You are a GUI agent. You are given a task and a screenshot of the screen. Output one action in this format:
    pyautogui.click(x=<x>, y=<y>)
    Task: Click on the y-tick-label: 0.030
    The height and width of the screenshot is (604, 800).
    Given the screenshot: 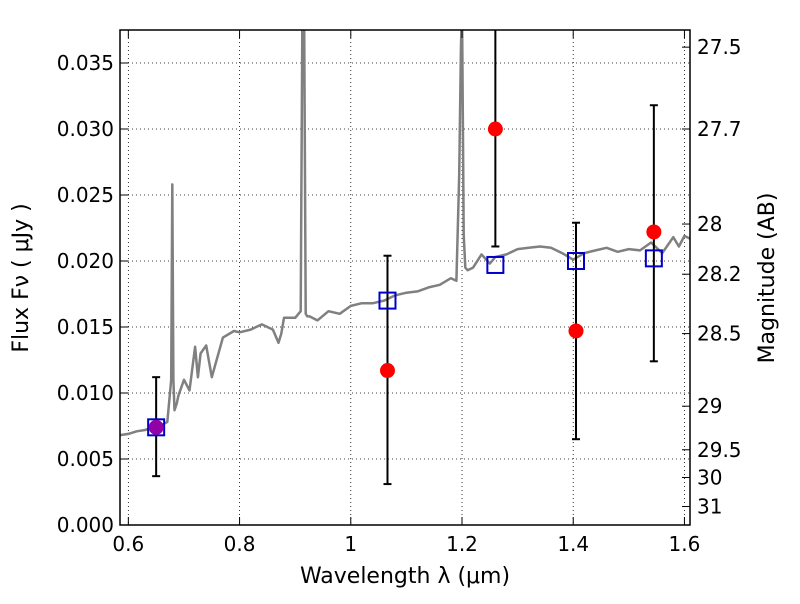 What is the action you would take?
    pyautogui.click(x=85, y=129)
    